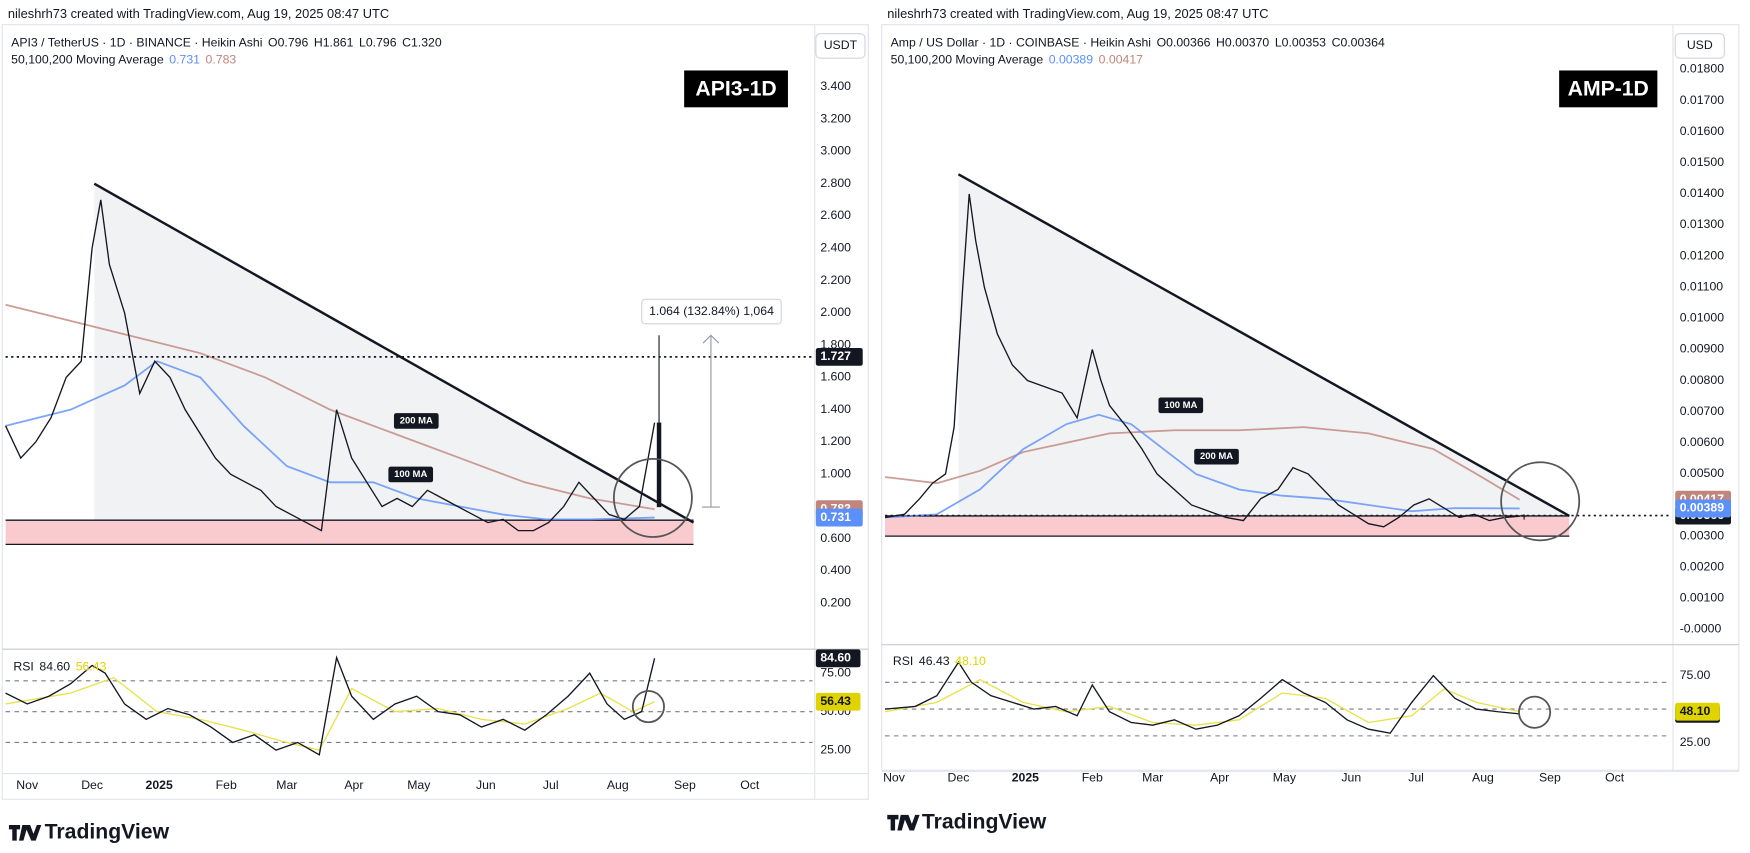 This screenshot has width=1750, height=853. Describe the element at coordinates (835, 409) in the screenshot. I see `y-tick-label: 1.400` at that location.